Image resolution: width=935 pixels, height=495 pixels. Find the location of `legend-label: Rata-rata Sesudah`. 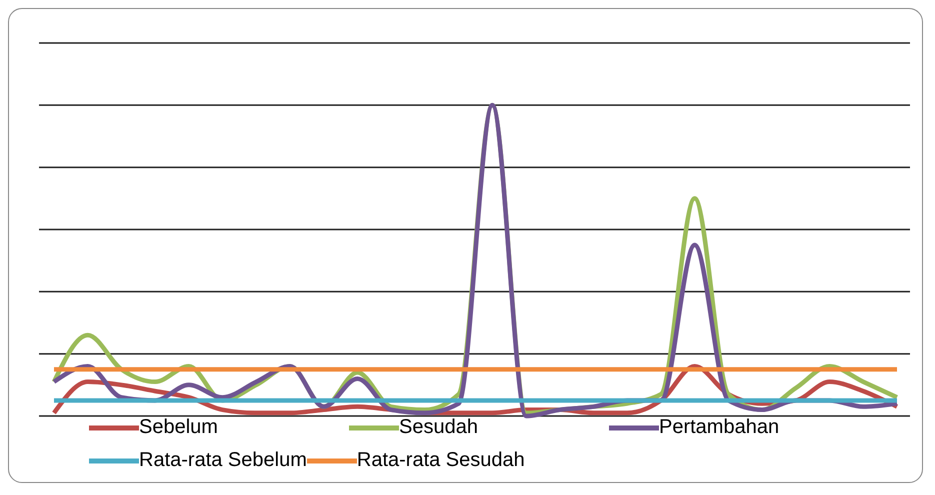

legend-label: Rata-rata Sesudah is located at coordinates (440, 460).